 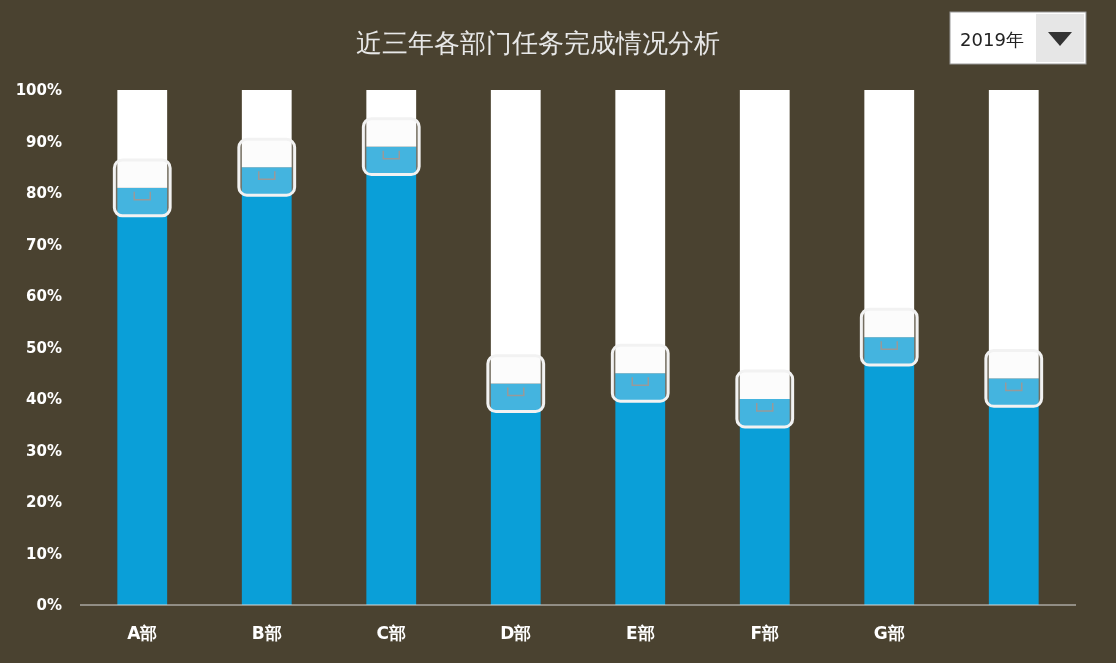 What do you see at coordinates (516, 633) in the screenshot?
I see `x-tick-label: D部` at bounding box center [516, 633].